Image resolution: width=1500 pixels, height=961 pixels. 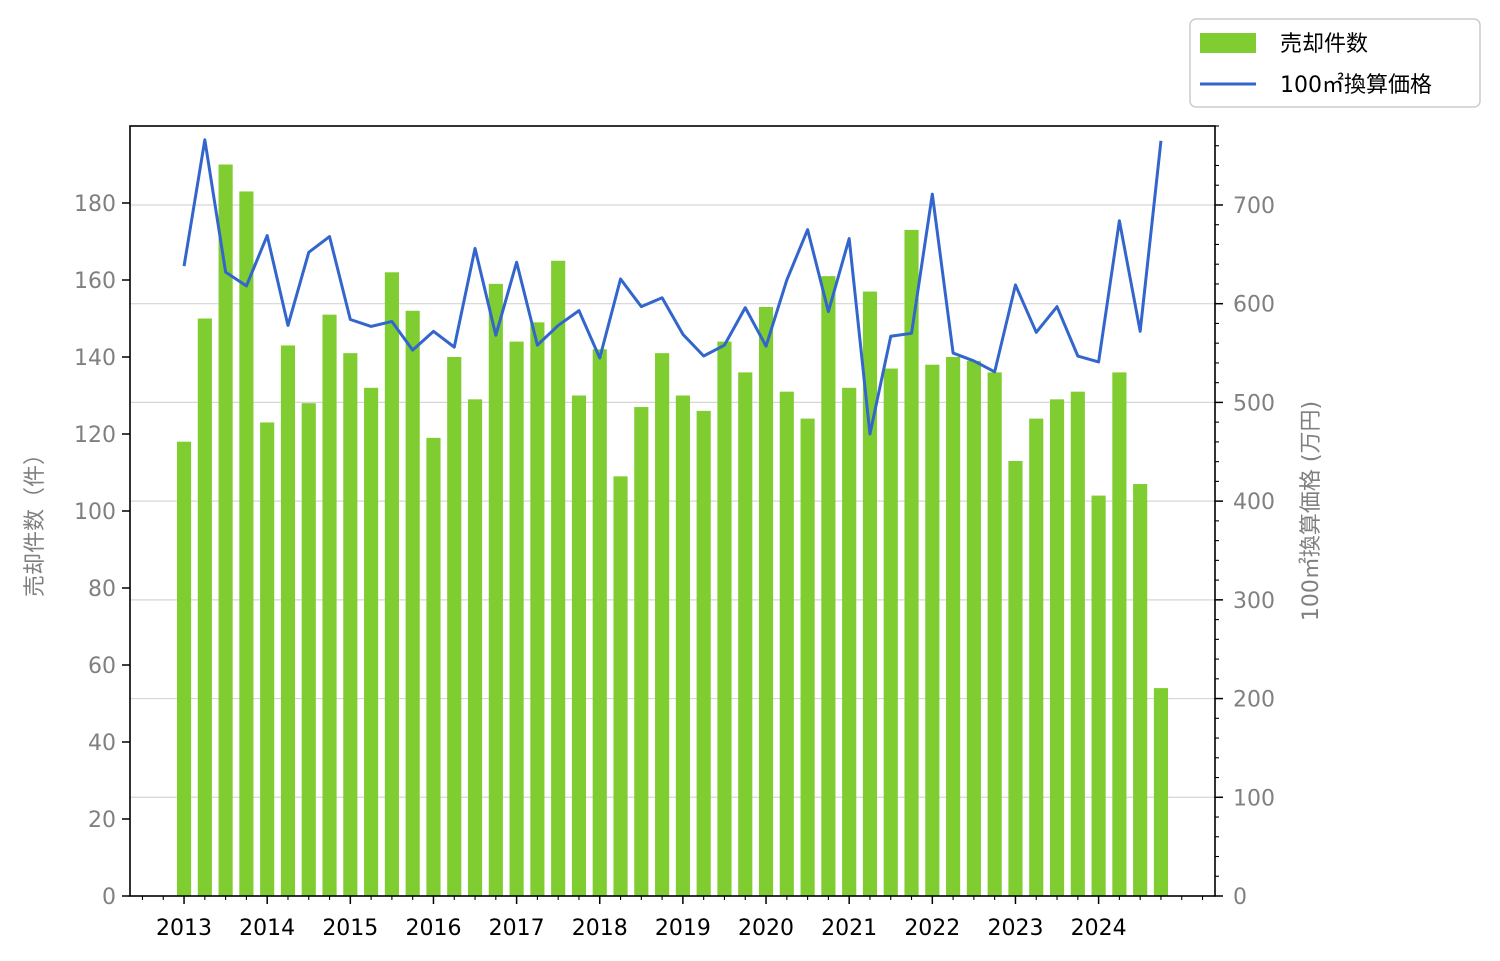 I want to click on right-tick-label: 0, so click(x=1240, y=897).